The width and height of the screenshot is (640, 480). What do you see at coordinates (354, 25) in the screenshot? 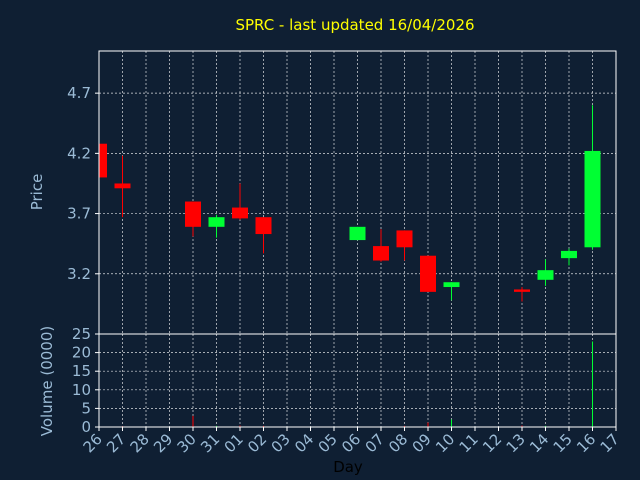
I see `chart-title: SPRC - last updated 16/04/2026` at bounding box center [354, 25].